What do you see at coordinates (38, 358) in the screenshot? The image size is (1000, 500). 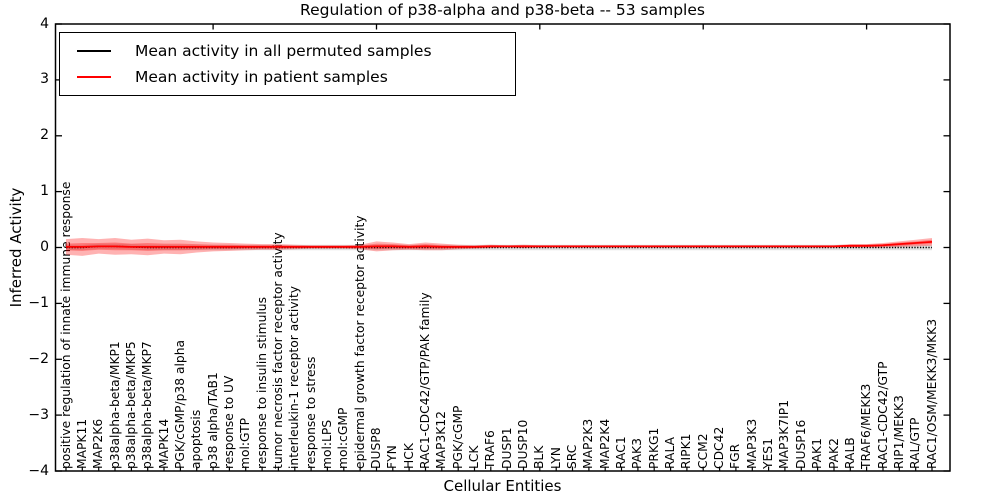 I see `y-tick-label: −2` at bounding box center [38, 358].